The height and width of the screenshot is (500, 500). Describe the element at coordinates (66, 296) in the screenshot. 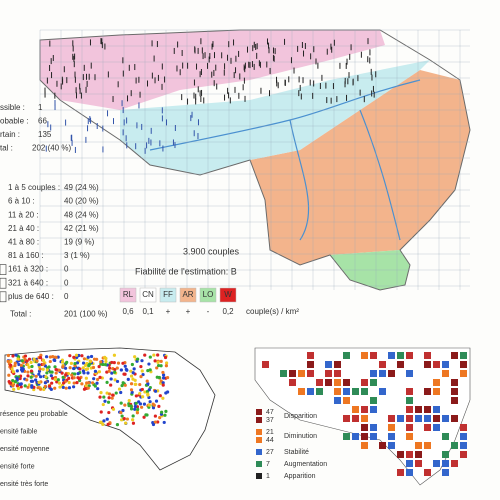

I see `abundance-value: 0` at that location.